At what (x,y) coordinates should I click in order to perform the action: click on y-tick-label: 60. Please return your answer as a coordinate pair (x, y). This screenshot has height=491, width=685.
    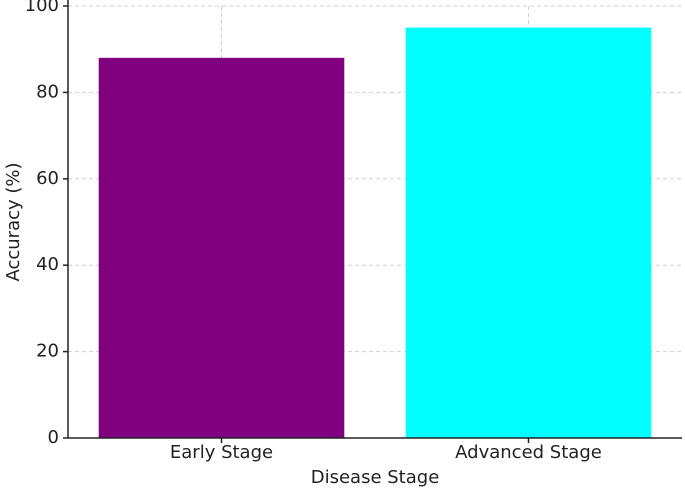
    Looking at the image, I should click on (47, 178).